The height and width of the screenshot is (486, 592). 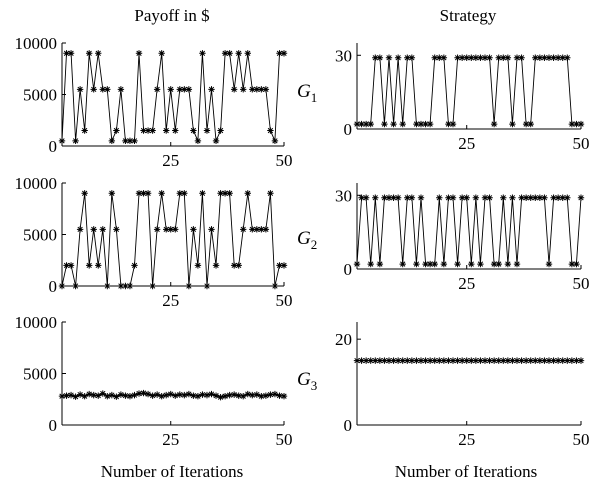 I want to click on g2-payoff-x-tick-label: 50, so click(x=284, y=300).